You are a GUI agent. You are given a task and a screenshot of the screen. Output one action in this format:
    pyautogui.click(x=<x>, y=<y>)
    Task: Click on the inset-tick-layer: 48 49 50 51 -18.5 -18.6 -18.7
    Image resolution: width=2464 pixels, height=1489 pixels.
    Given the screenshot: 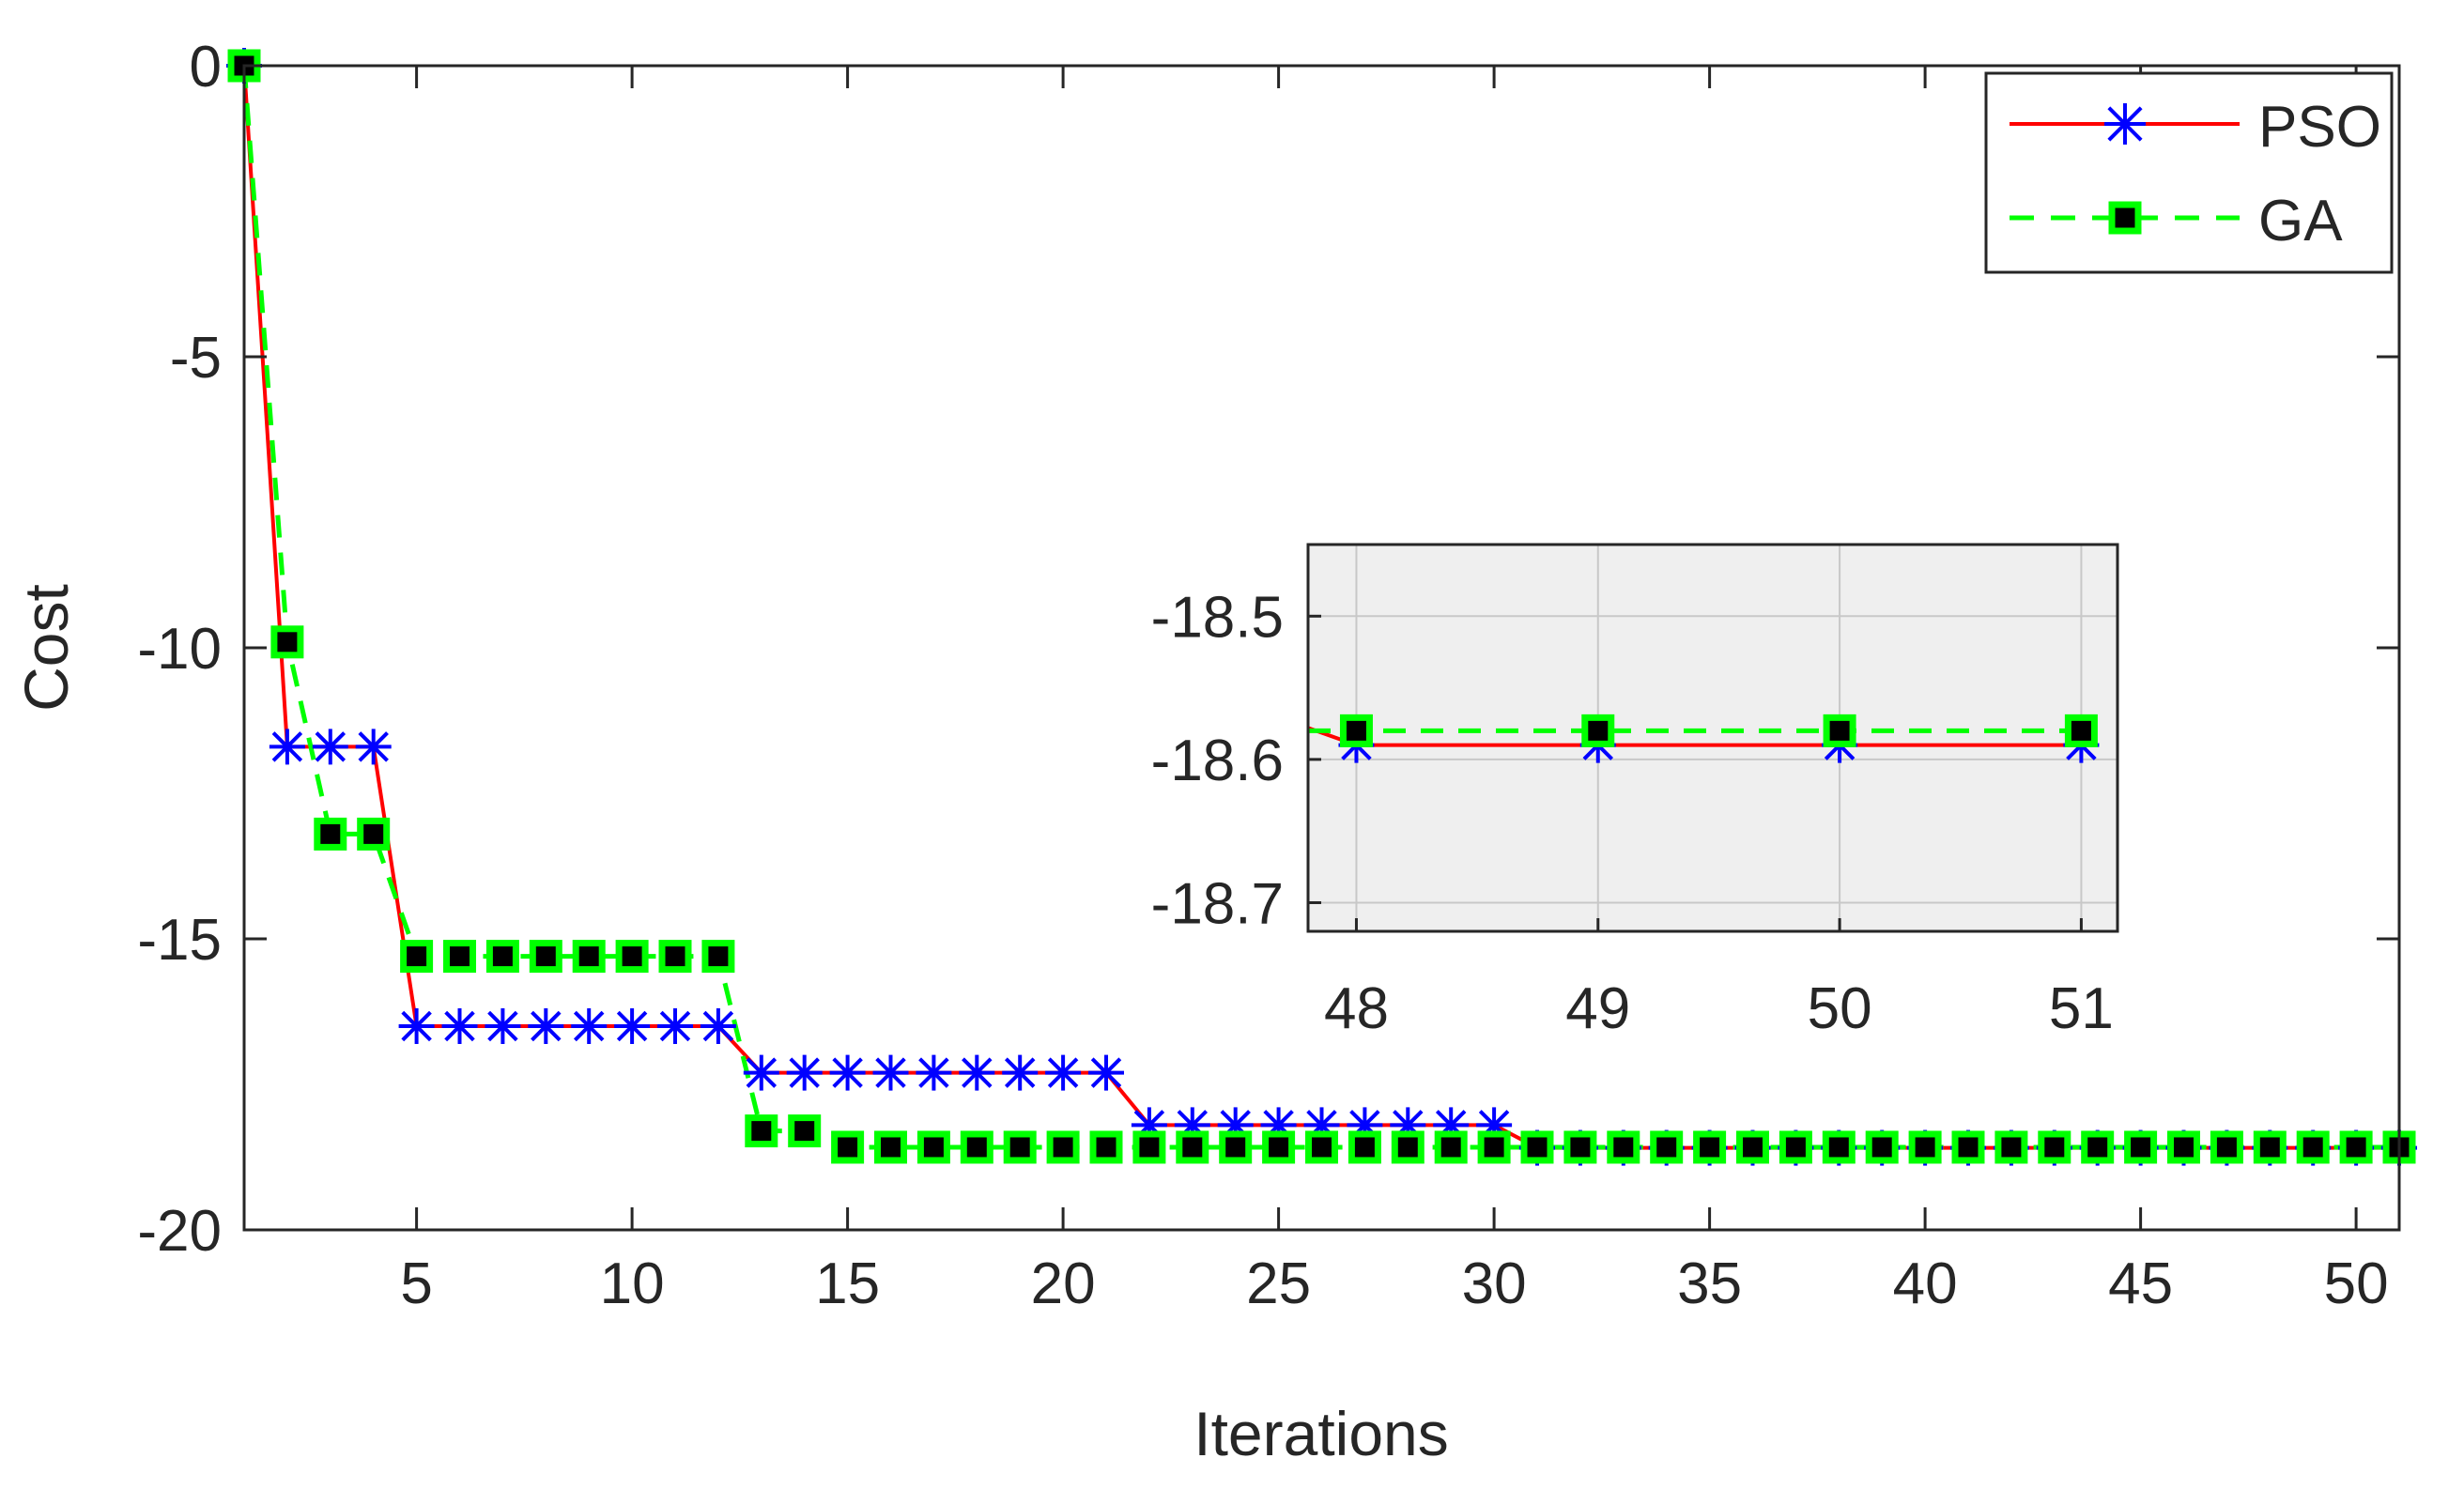 What is the action you would take?
    pyautogui.click(x=1632, y=813)
    